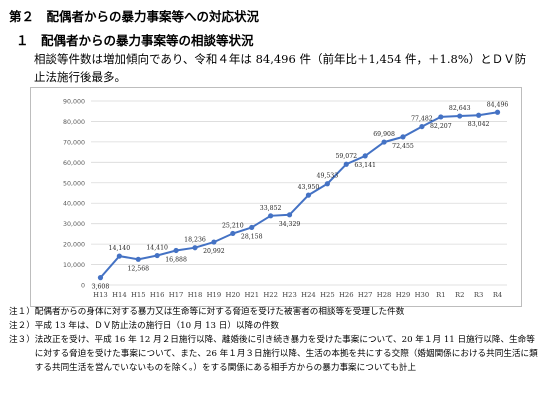  Describe the element at coordinates (74, 204) in the screenshot. I see `y-tick-label: 40,000` at that location.